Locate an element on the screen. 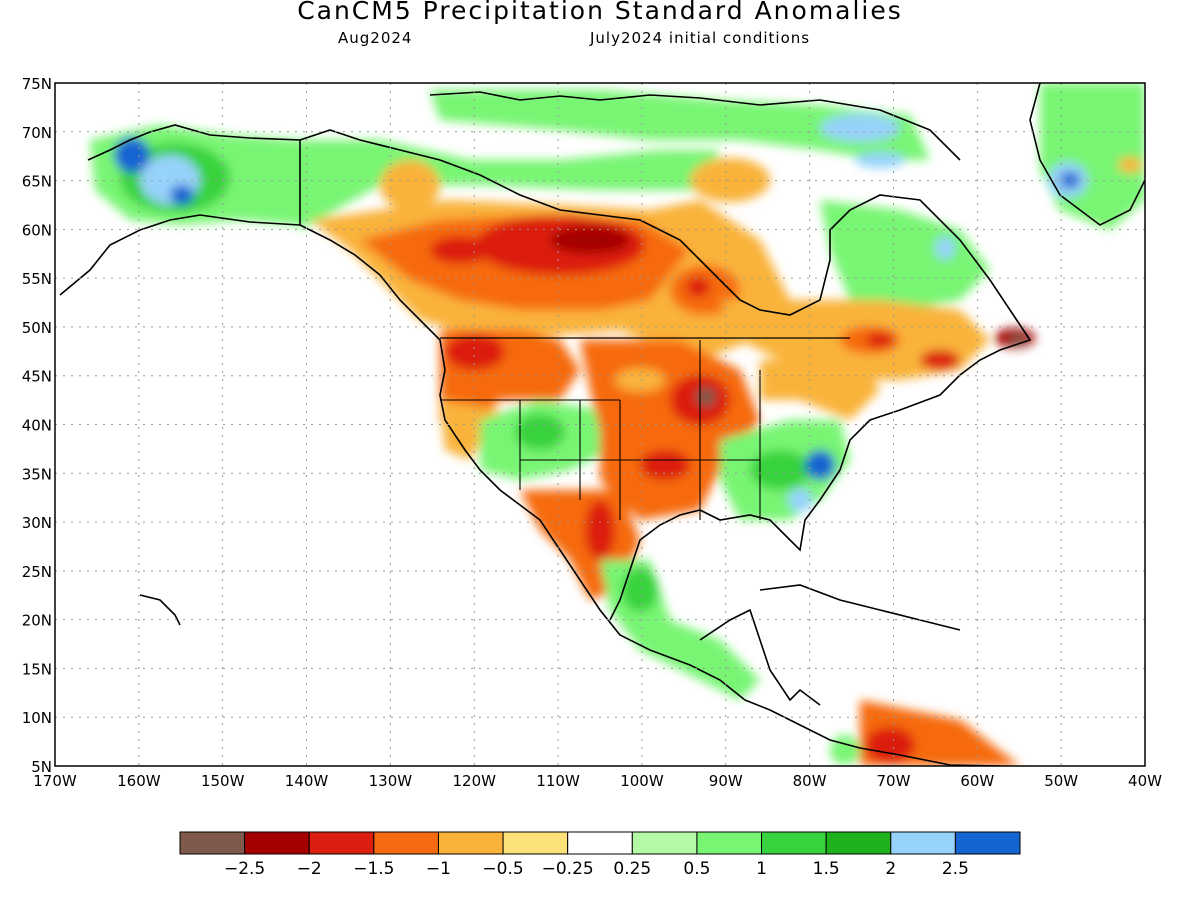  colorbar-label: 1 is located at coordinates (761, 869).